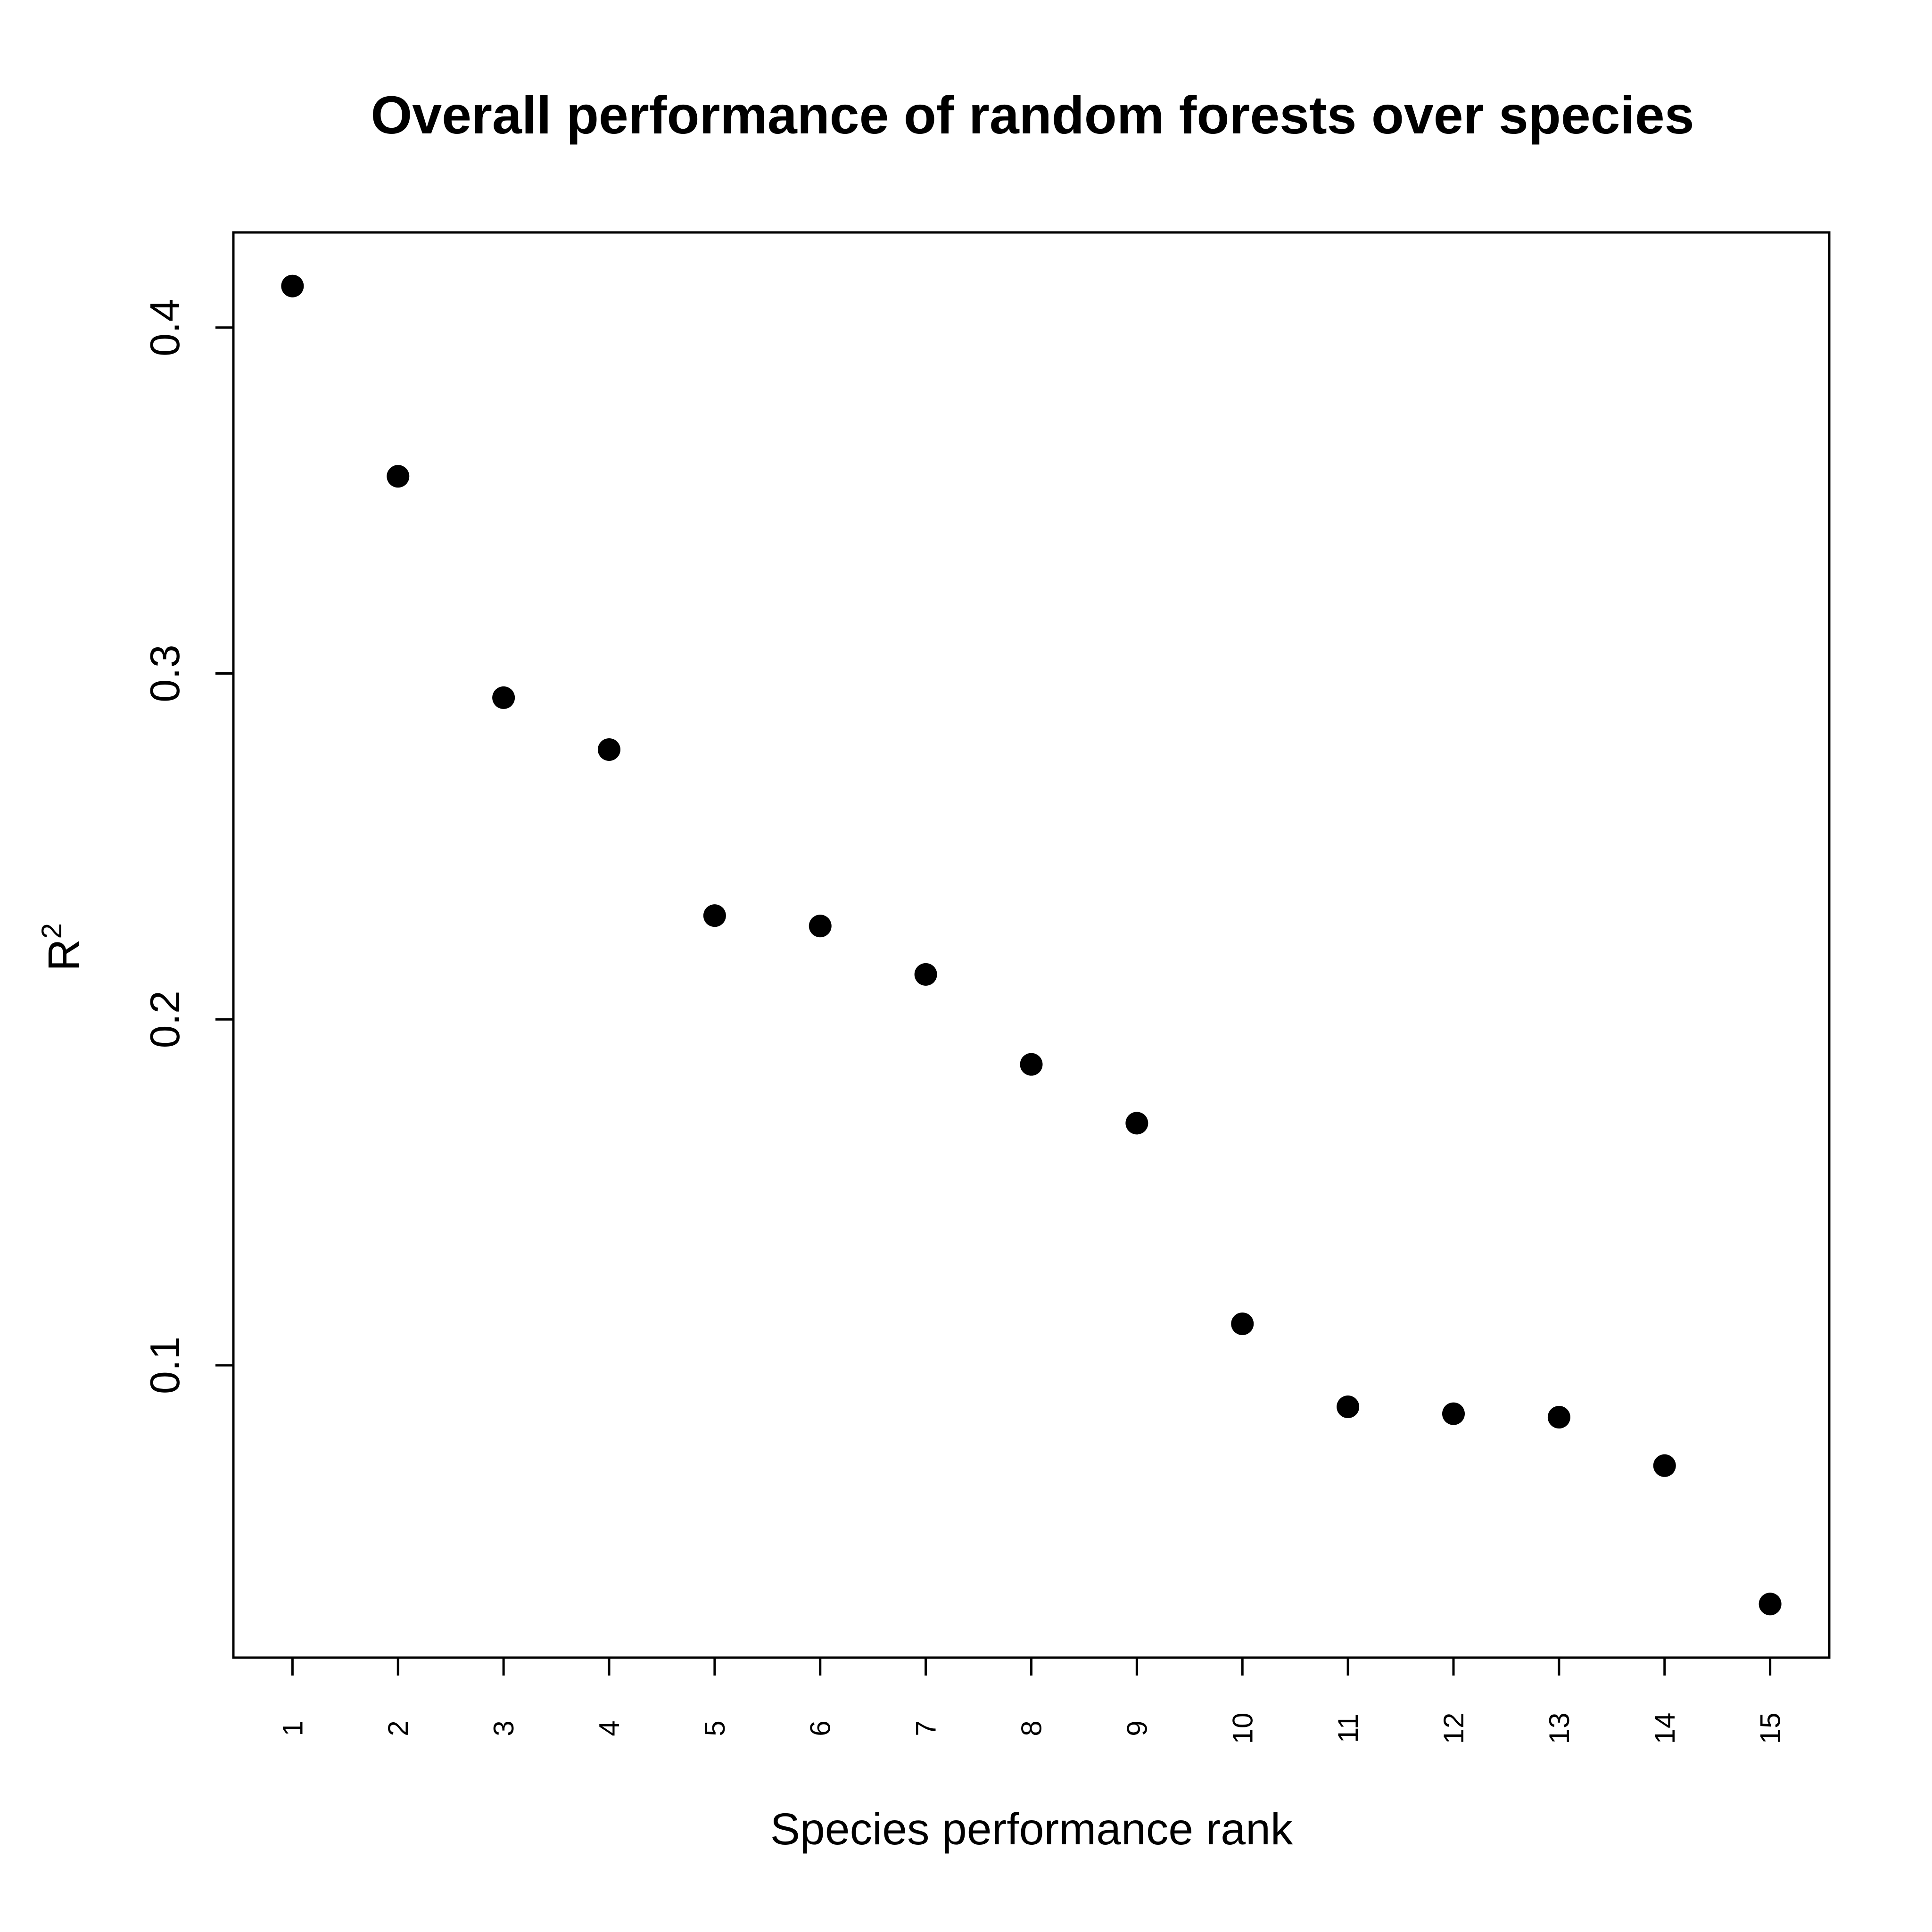  Describe the element at coordinates (64, 955) in the screenshot. I see `y-axis-label-base: R` at that location.